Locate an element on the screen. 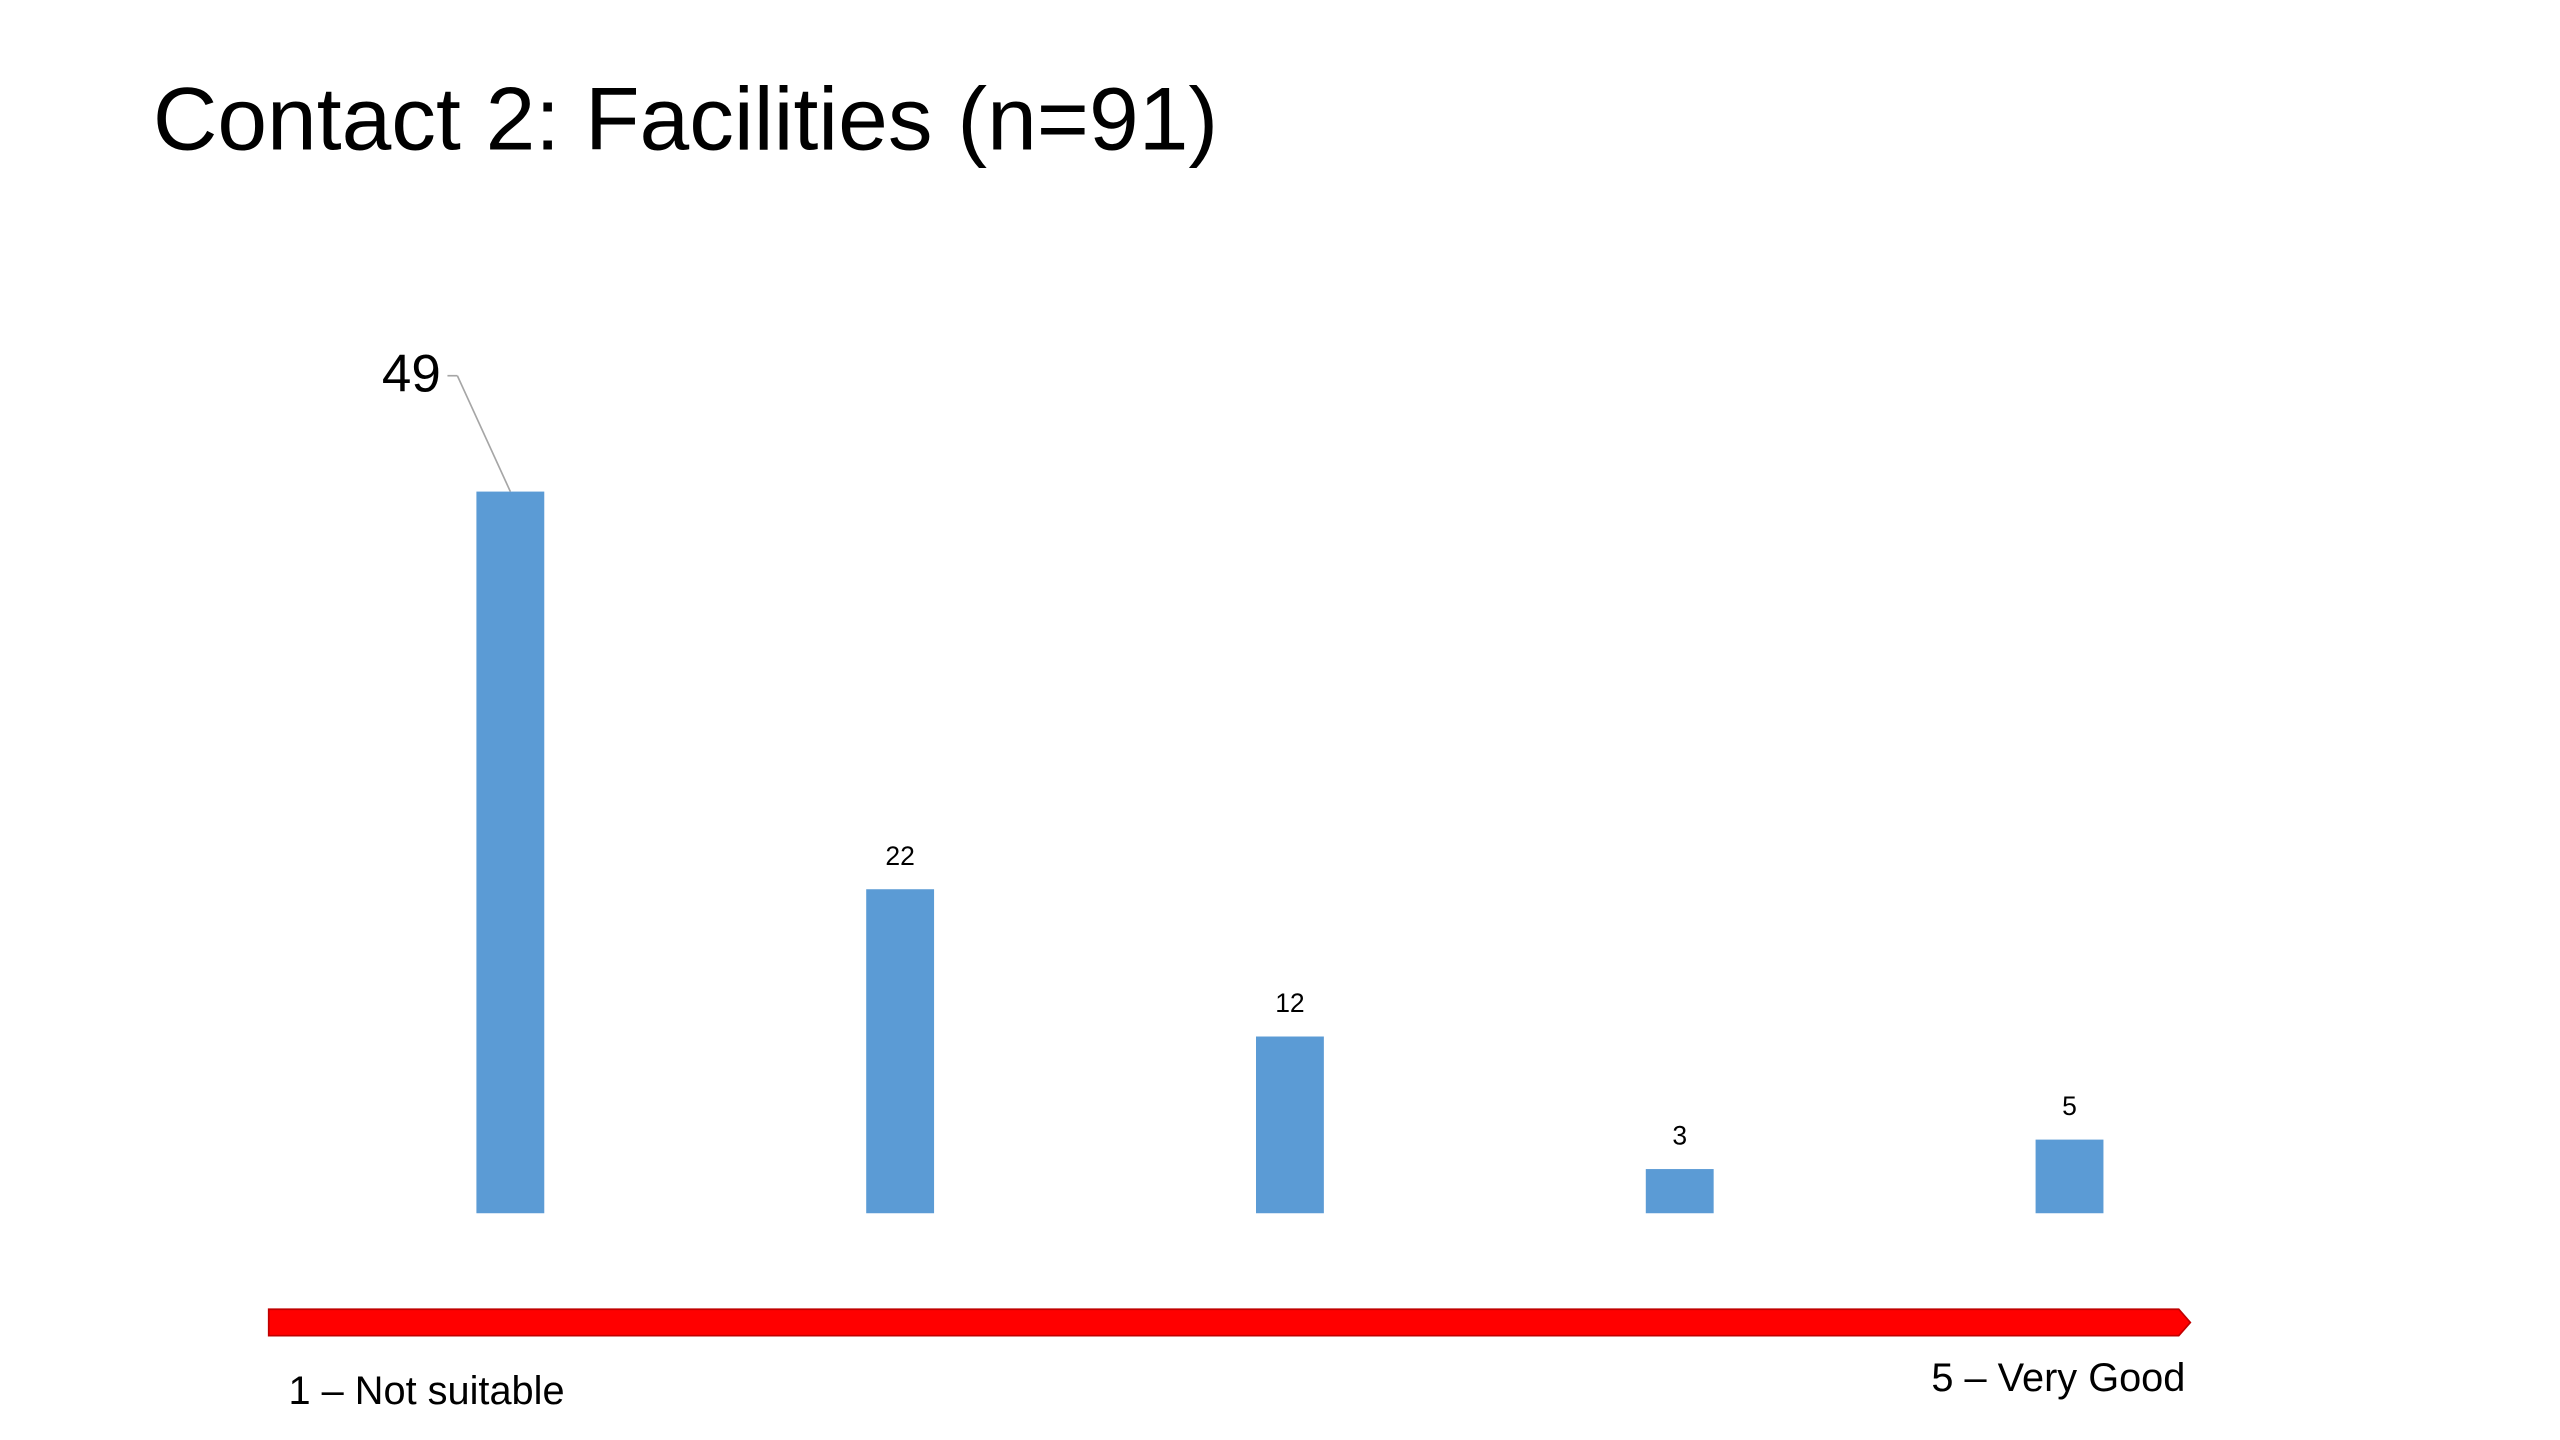 The image size is (2560, 1440). value-label: 49 is located at coordinates (411, 373).